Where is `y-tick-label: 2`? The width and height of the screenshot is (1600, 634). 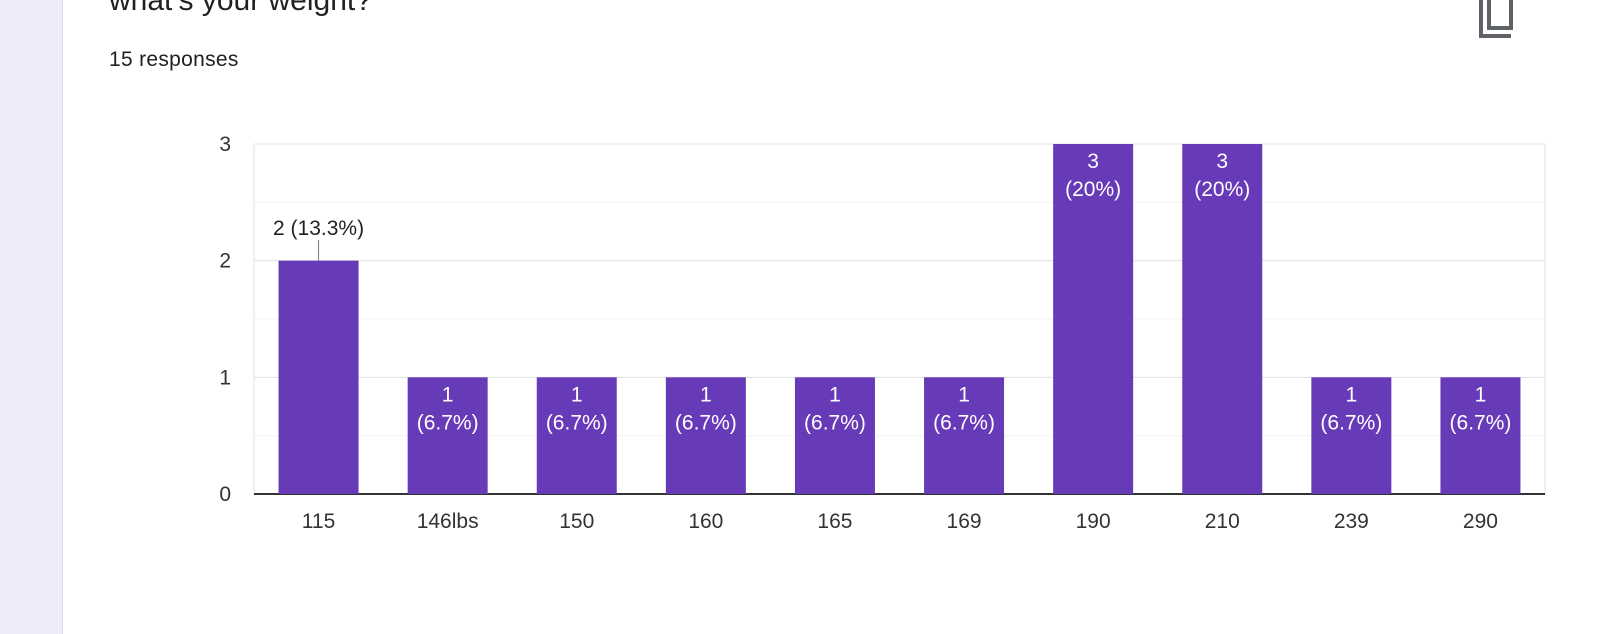 y-tick-label: 2 is located at coordinates (225, 261).